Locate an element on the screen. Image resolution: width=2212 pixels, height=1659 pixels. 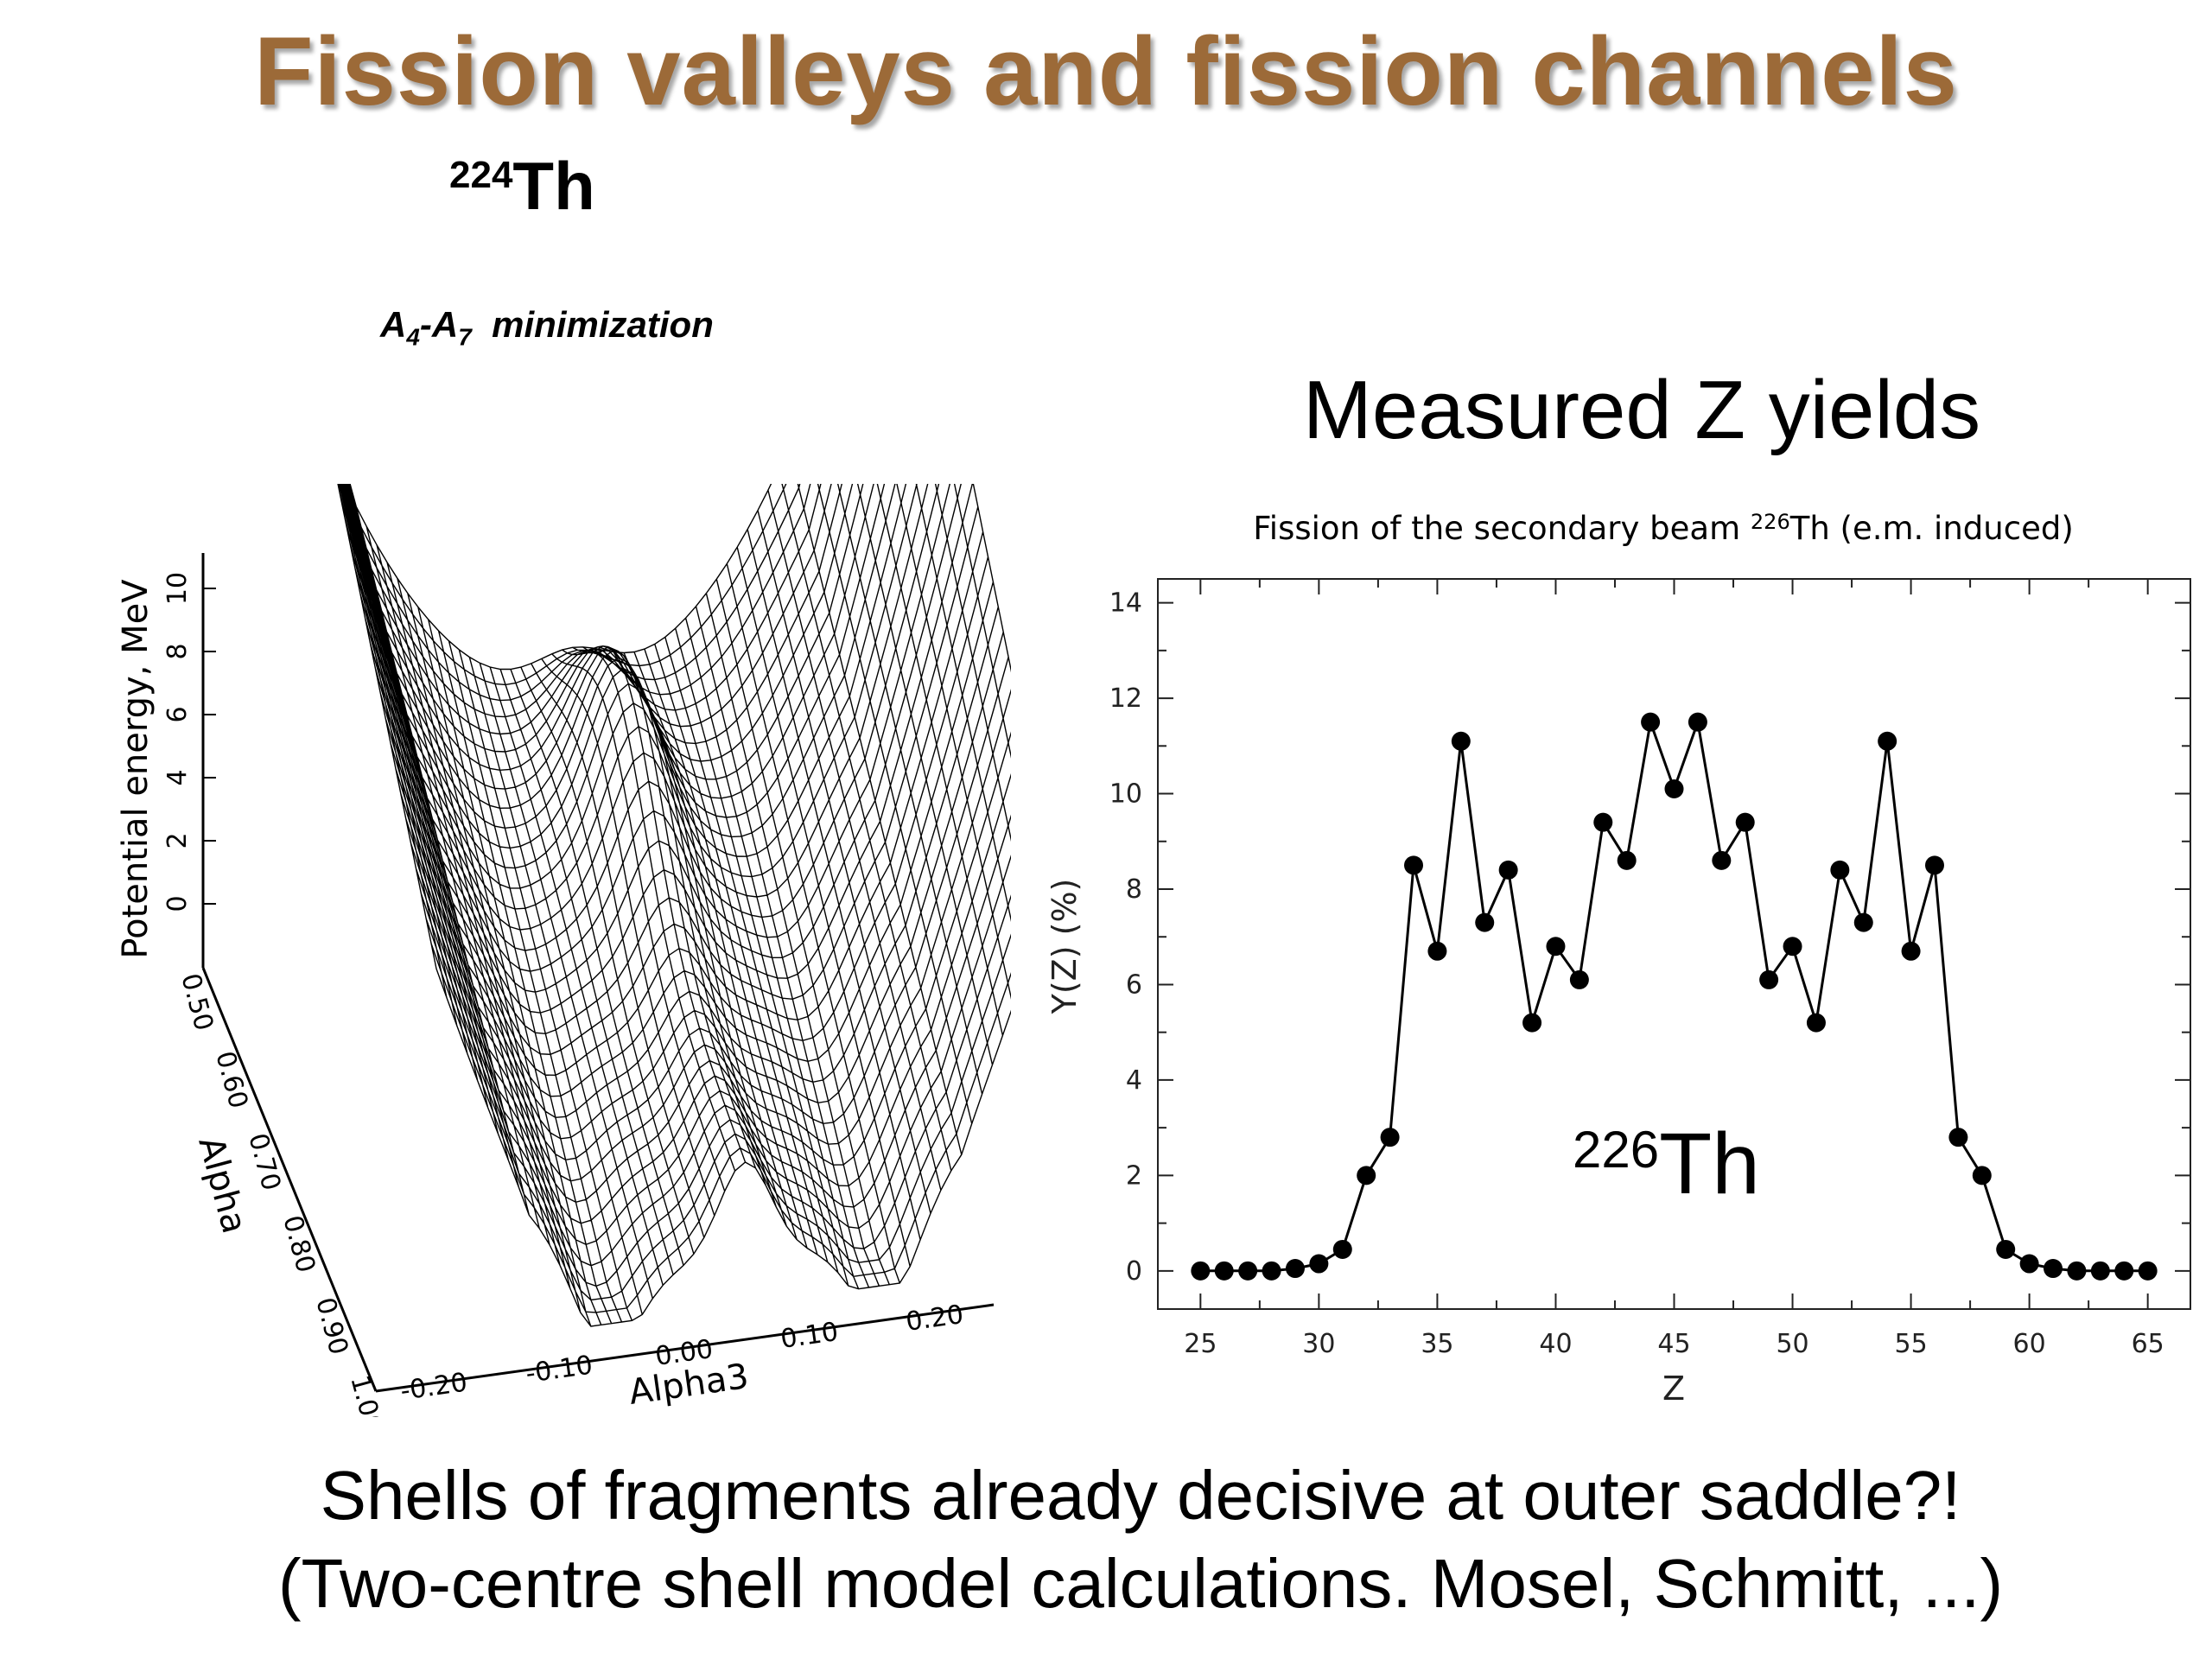
alpha-tick-070: 0.70 is located at coordinates (264, 1162).